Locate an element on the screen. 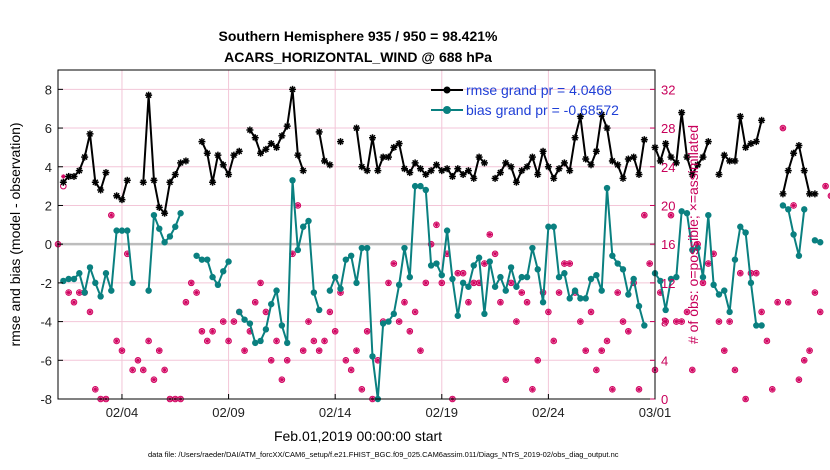 This screenshot has height=470, width=830. legend-bias-label: bias grand pr = -0.68572 is located at coordinates (542, 110).